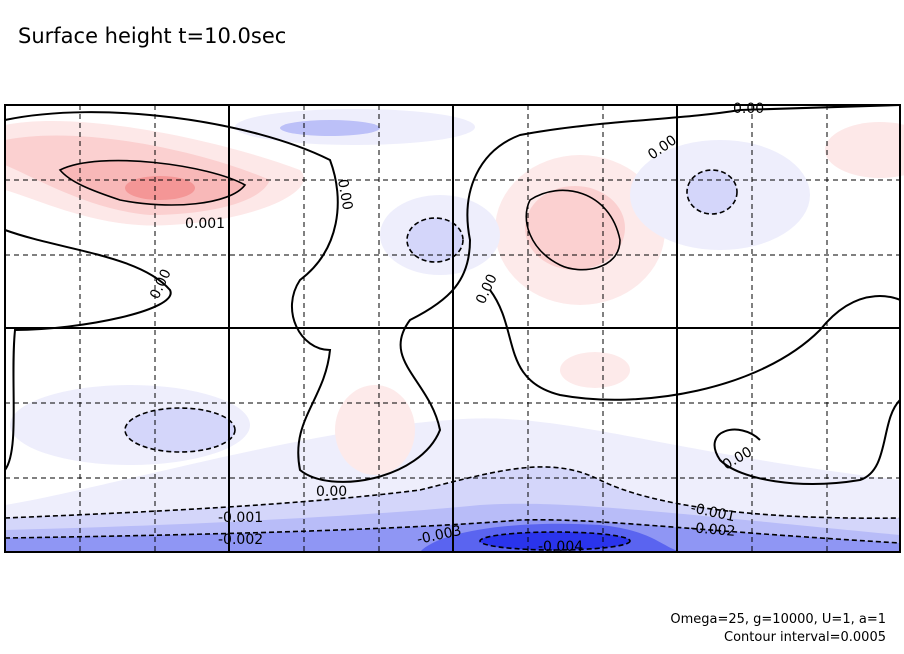 The height and width of the screenshot is (654, 904). Describe the element at coordinates (205, 224) in the screenshot. I see `contour-label: 0.001` at that location.